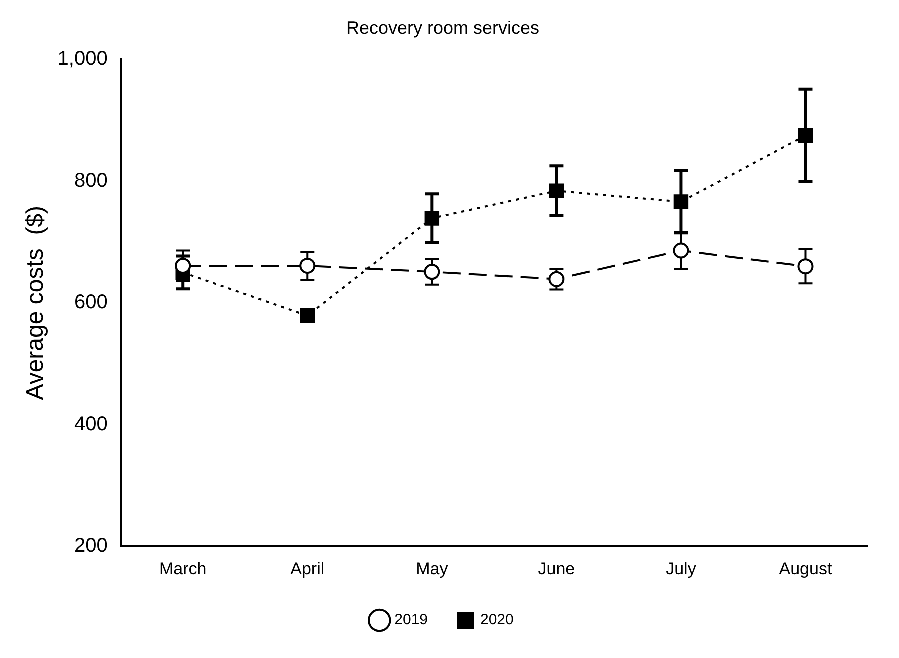 This screenshot has width=899, height=658. I want to click on y-tick-label: 1,000, so click(83, 59).